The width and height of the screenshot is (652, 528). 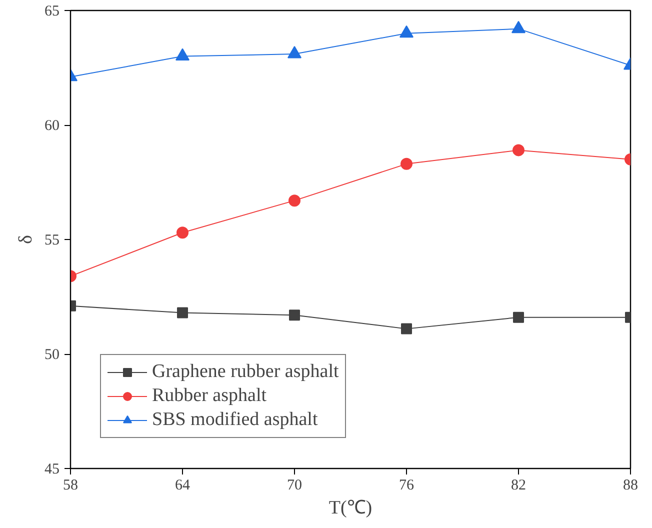 I want to click on y-tick-label: 60, so click(x=52, y=126).